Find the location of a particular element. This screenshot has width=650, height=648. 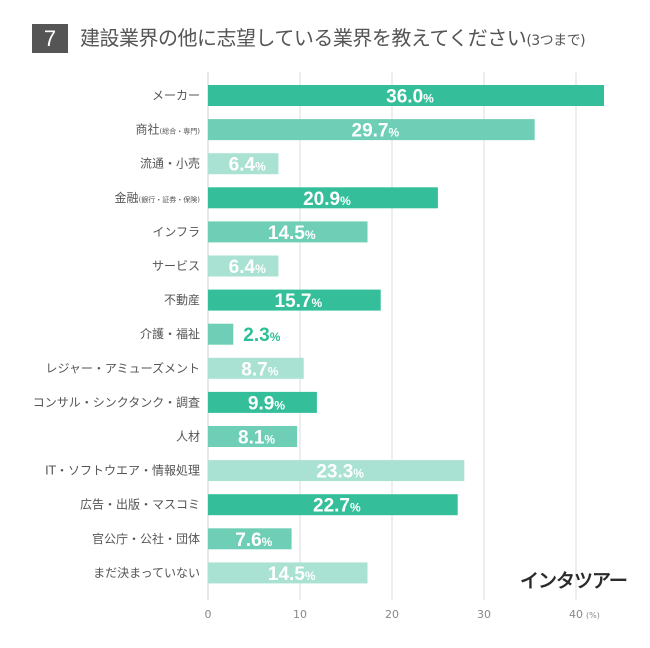

chart-title-main: 建設業界の他に志望している業界を教えてください is located at coordinates (303, 38).